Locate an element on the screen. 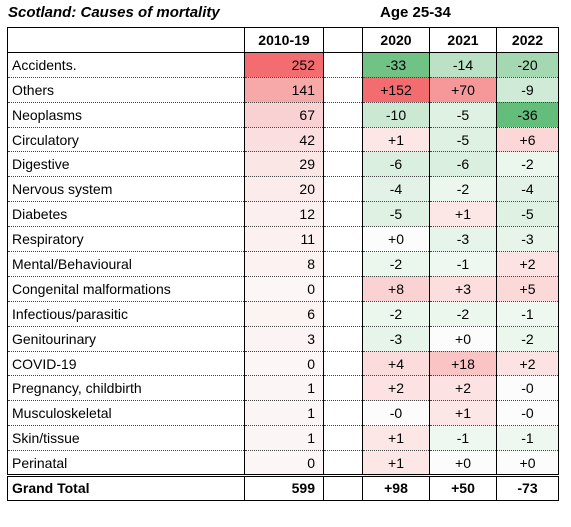 This screenshot has width=571, height=527. table-row: Accidents. 252 -33 -14 -20 is located at coordinates (283, 65).